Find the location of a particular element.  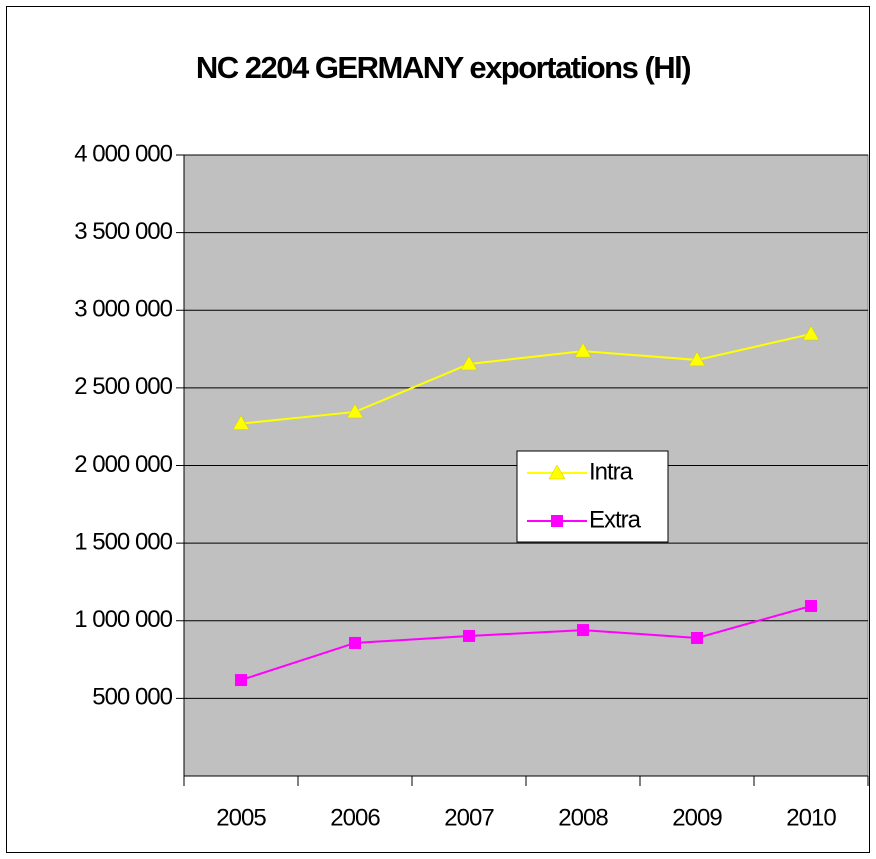

x-tick-label: 2010 is located at coordinates (811, 817).